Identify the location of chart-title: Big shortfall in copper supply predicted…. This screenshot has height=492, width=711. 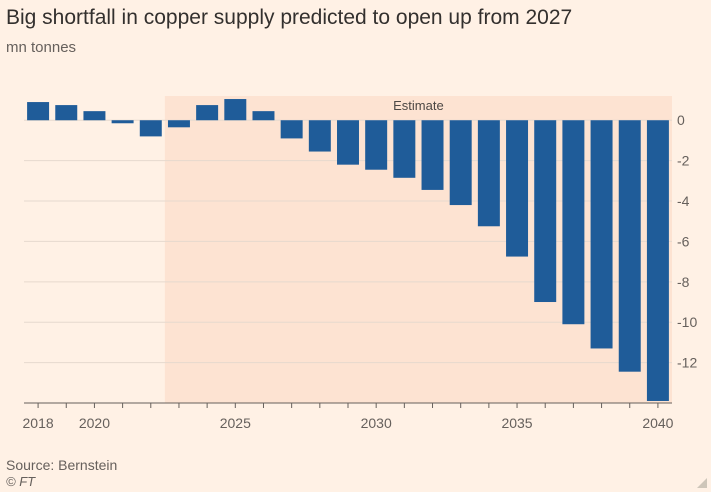
(289, 17).